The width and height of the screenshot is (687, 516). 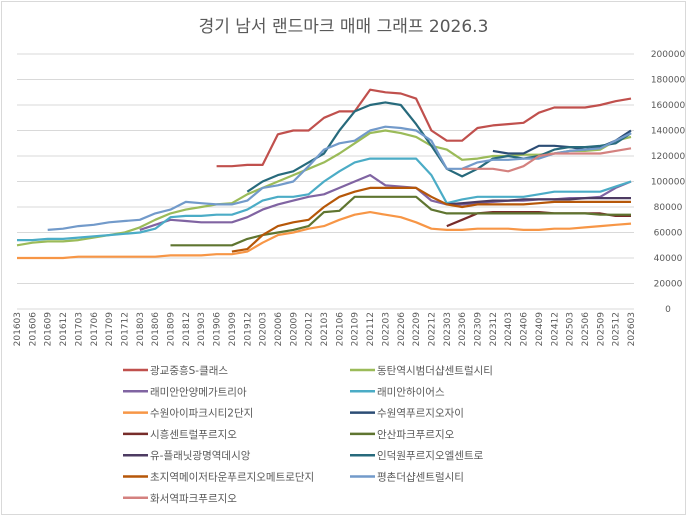 What do you see at coordinates (33, 329) in the screenshot?
I see `x-tick-label: 201606` at bounding box center [33, 329].